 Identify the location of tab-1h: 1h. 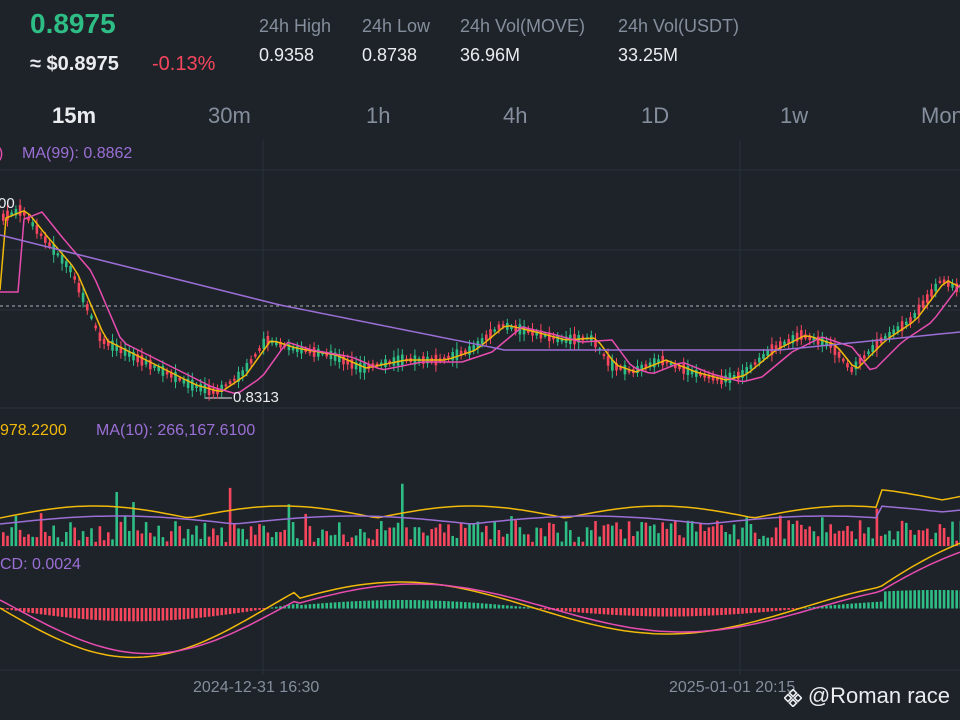
(378, 115).